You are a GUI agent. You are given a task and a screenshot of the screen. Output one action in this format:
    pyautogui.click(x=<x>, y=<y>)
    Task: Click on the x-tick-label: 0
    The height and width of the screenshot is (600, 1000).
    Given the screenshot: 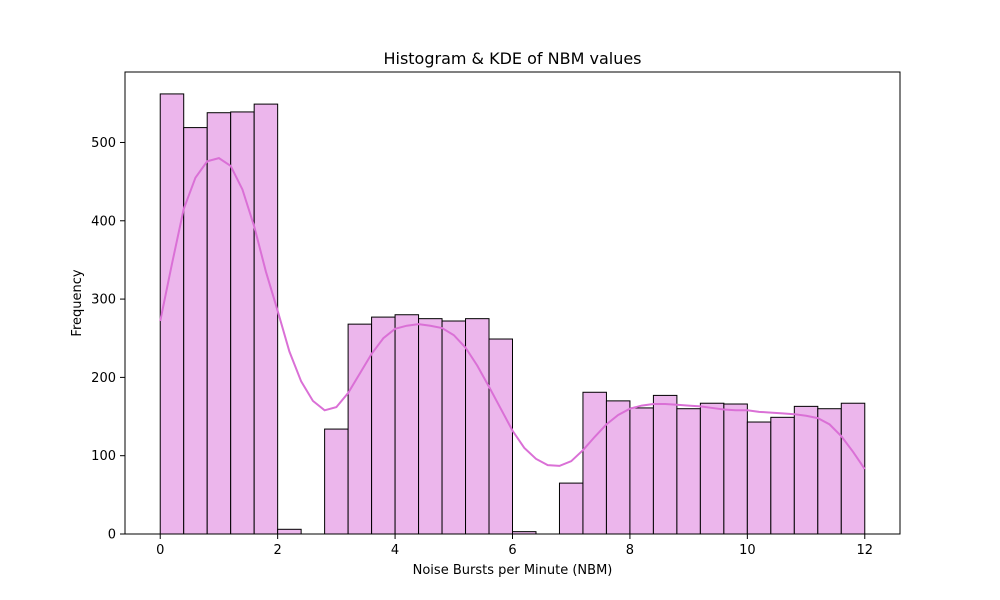 What is the action you would take?
    pyautogui.click(x=160, y=550)
    